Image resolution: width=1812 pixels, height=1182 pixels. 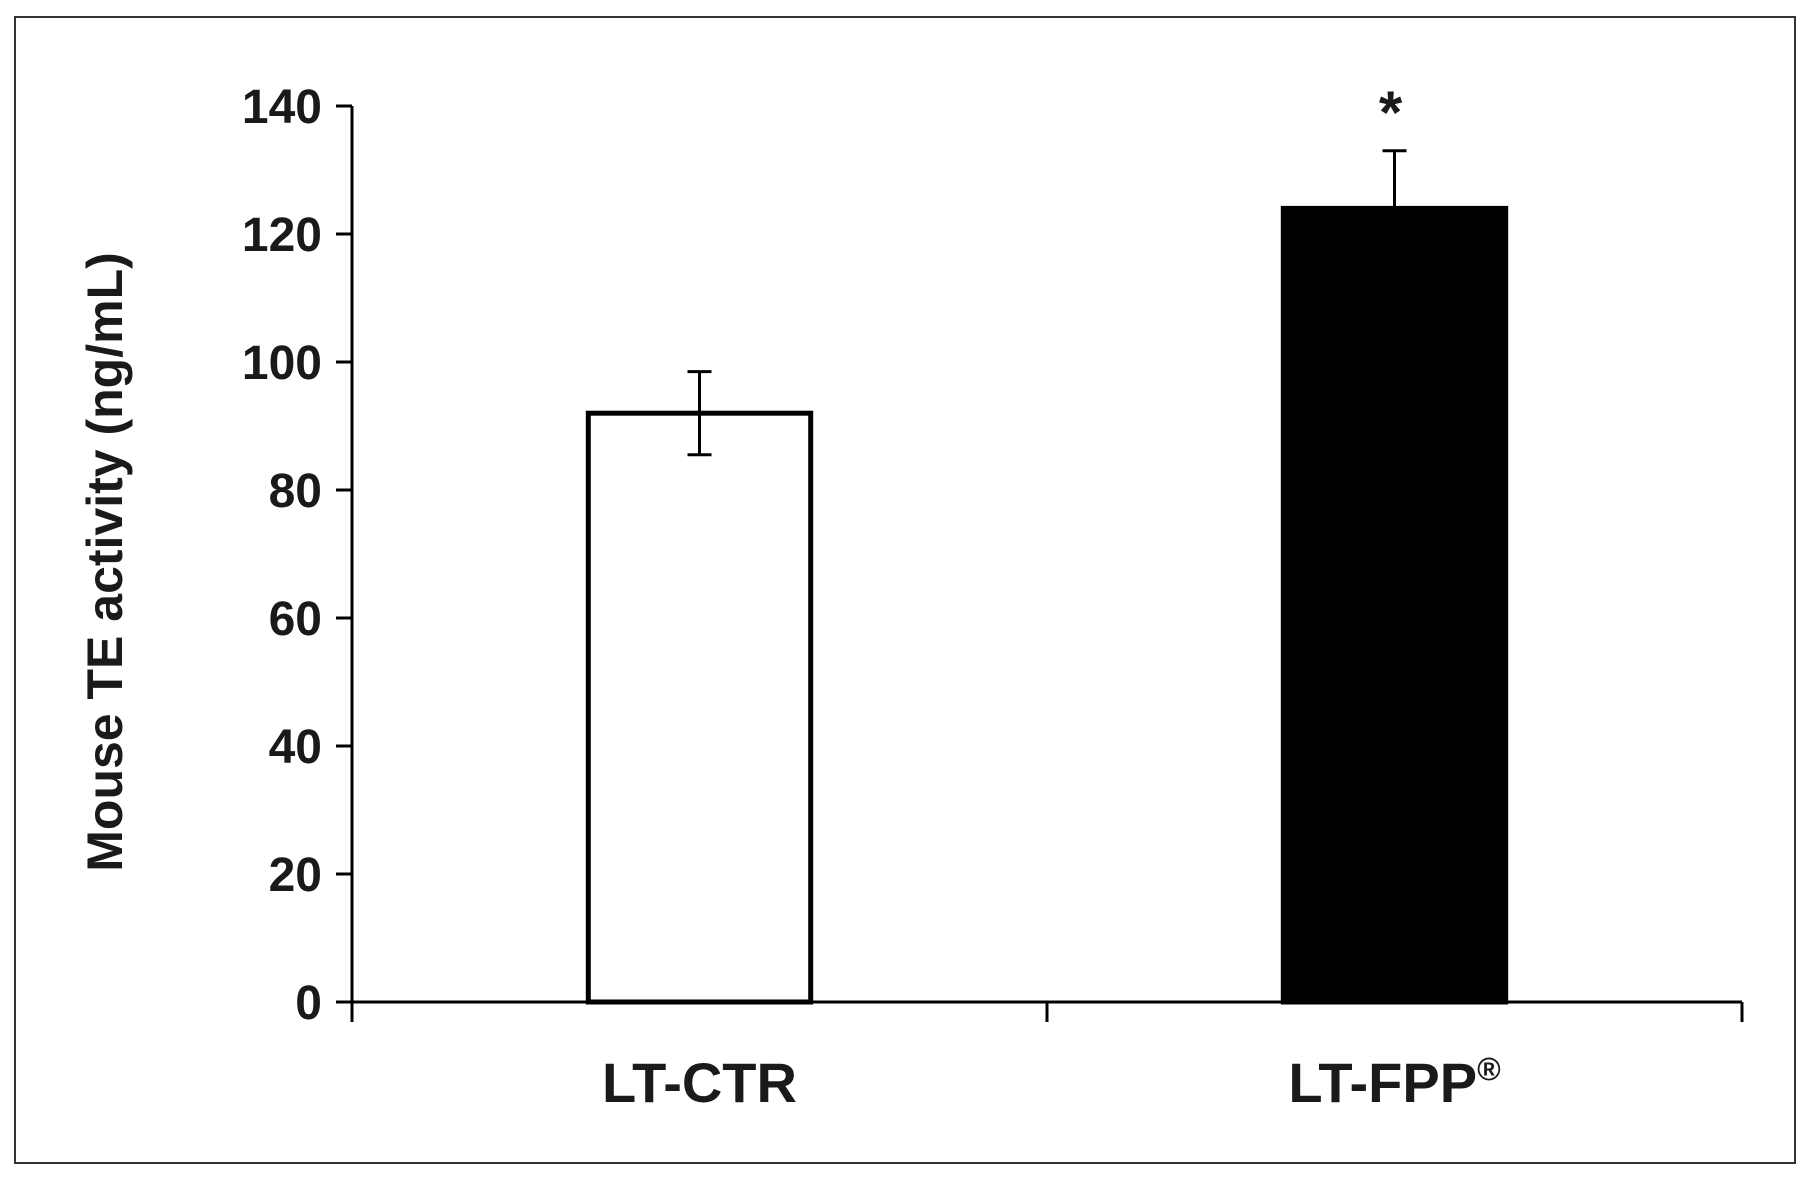 What do you see at coordinates (105, 562) in the screenshot?
I see `y-axis-title: Mouse TE activity (ng/mL)` at bounding box center [105, 562].